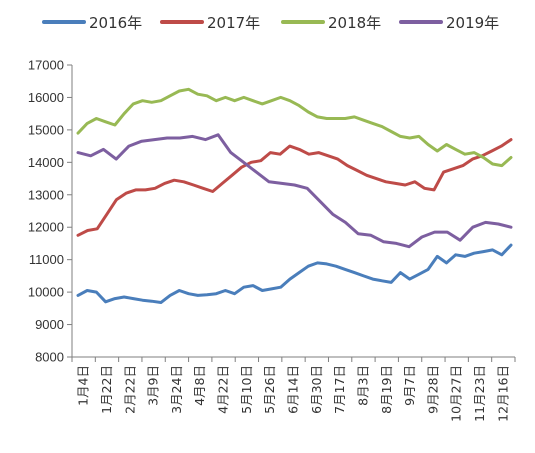 Image resolution: width=535 pixels, height=453 pixels. What do you see at coordinates (293, 389) in the screenshot?
I see `x-tick-label: 6月14日` at bounding box center [293, 389].